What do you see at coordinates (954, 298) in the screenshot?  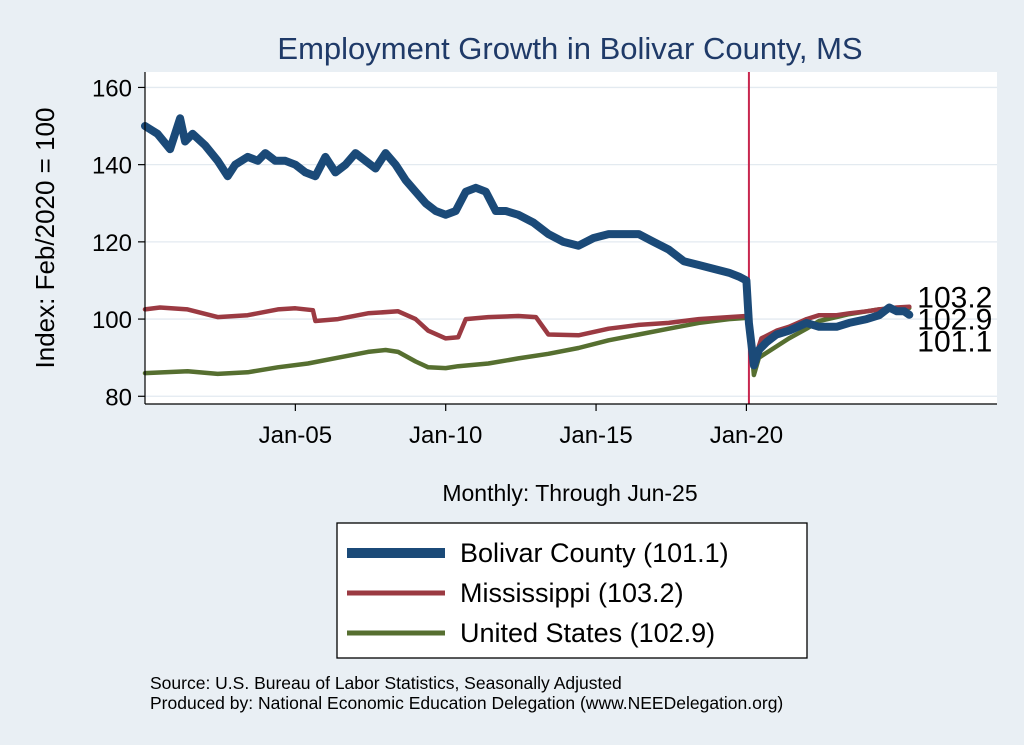 I see `end-label-mississippi: 103.2` at bounding box center [954, 298].